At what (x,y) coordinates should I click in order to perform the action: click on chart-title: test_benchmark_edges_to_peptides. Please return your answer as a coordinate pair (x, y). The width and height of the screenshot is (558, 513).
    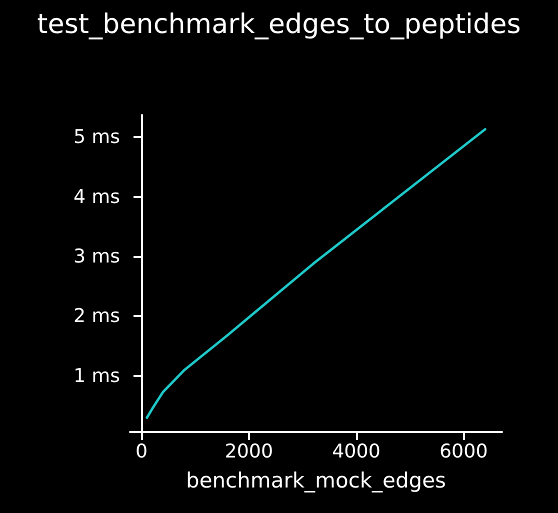
    Looking at the image, I should click on (279, 24).